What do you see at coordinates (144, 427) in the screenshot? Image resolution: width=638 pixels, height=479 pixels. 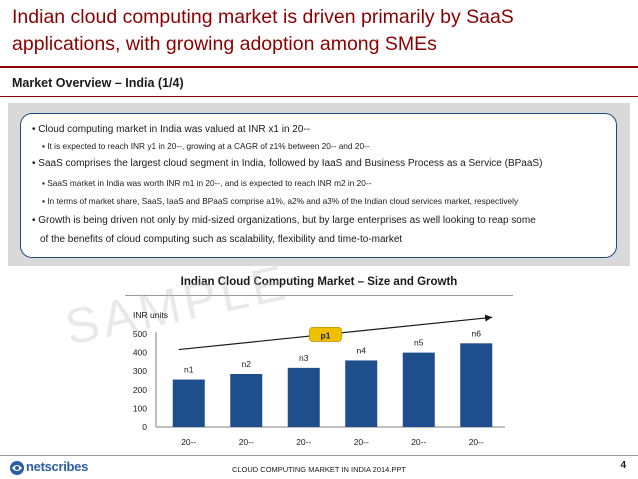 I see `y-tick-label: 0` at bounding box center [144, 427].